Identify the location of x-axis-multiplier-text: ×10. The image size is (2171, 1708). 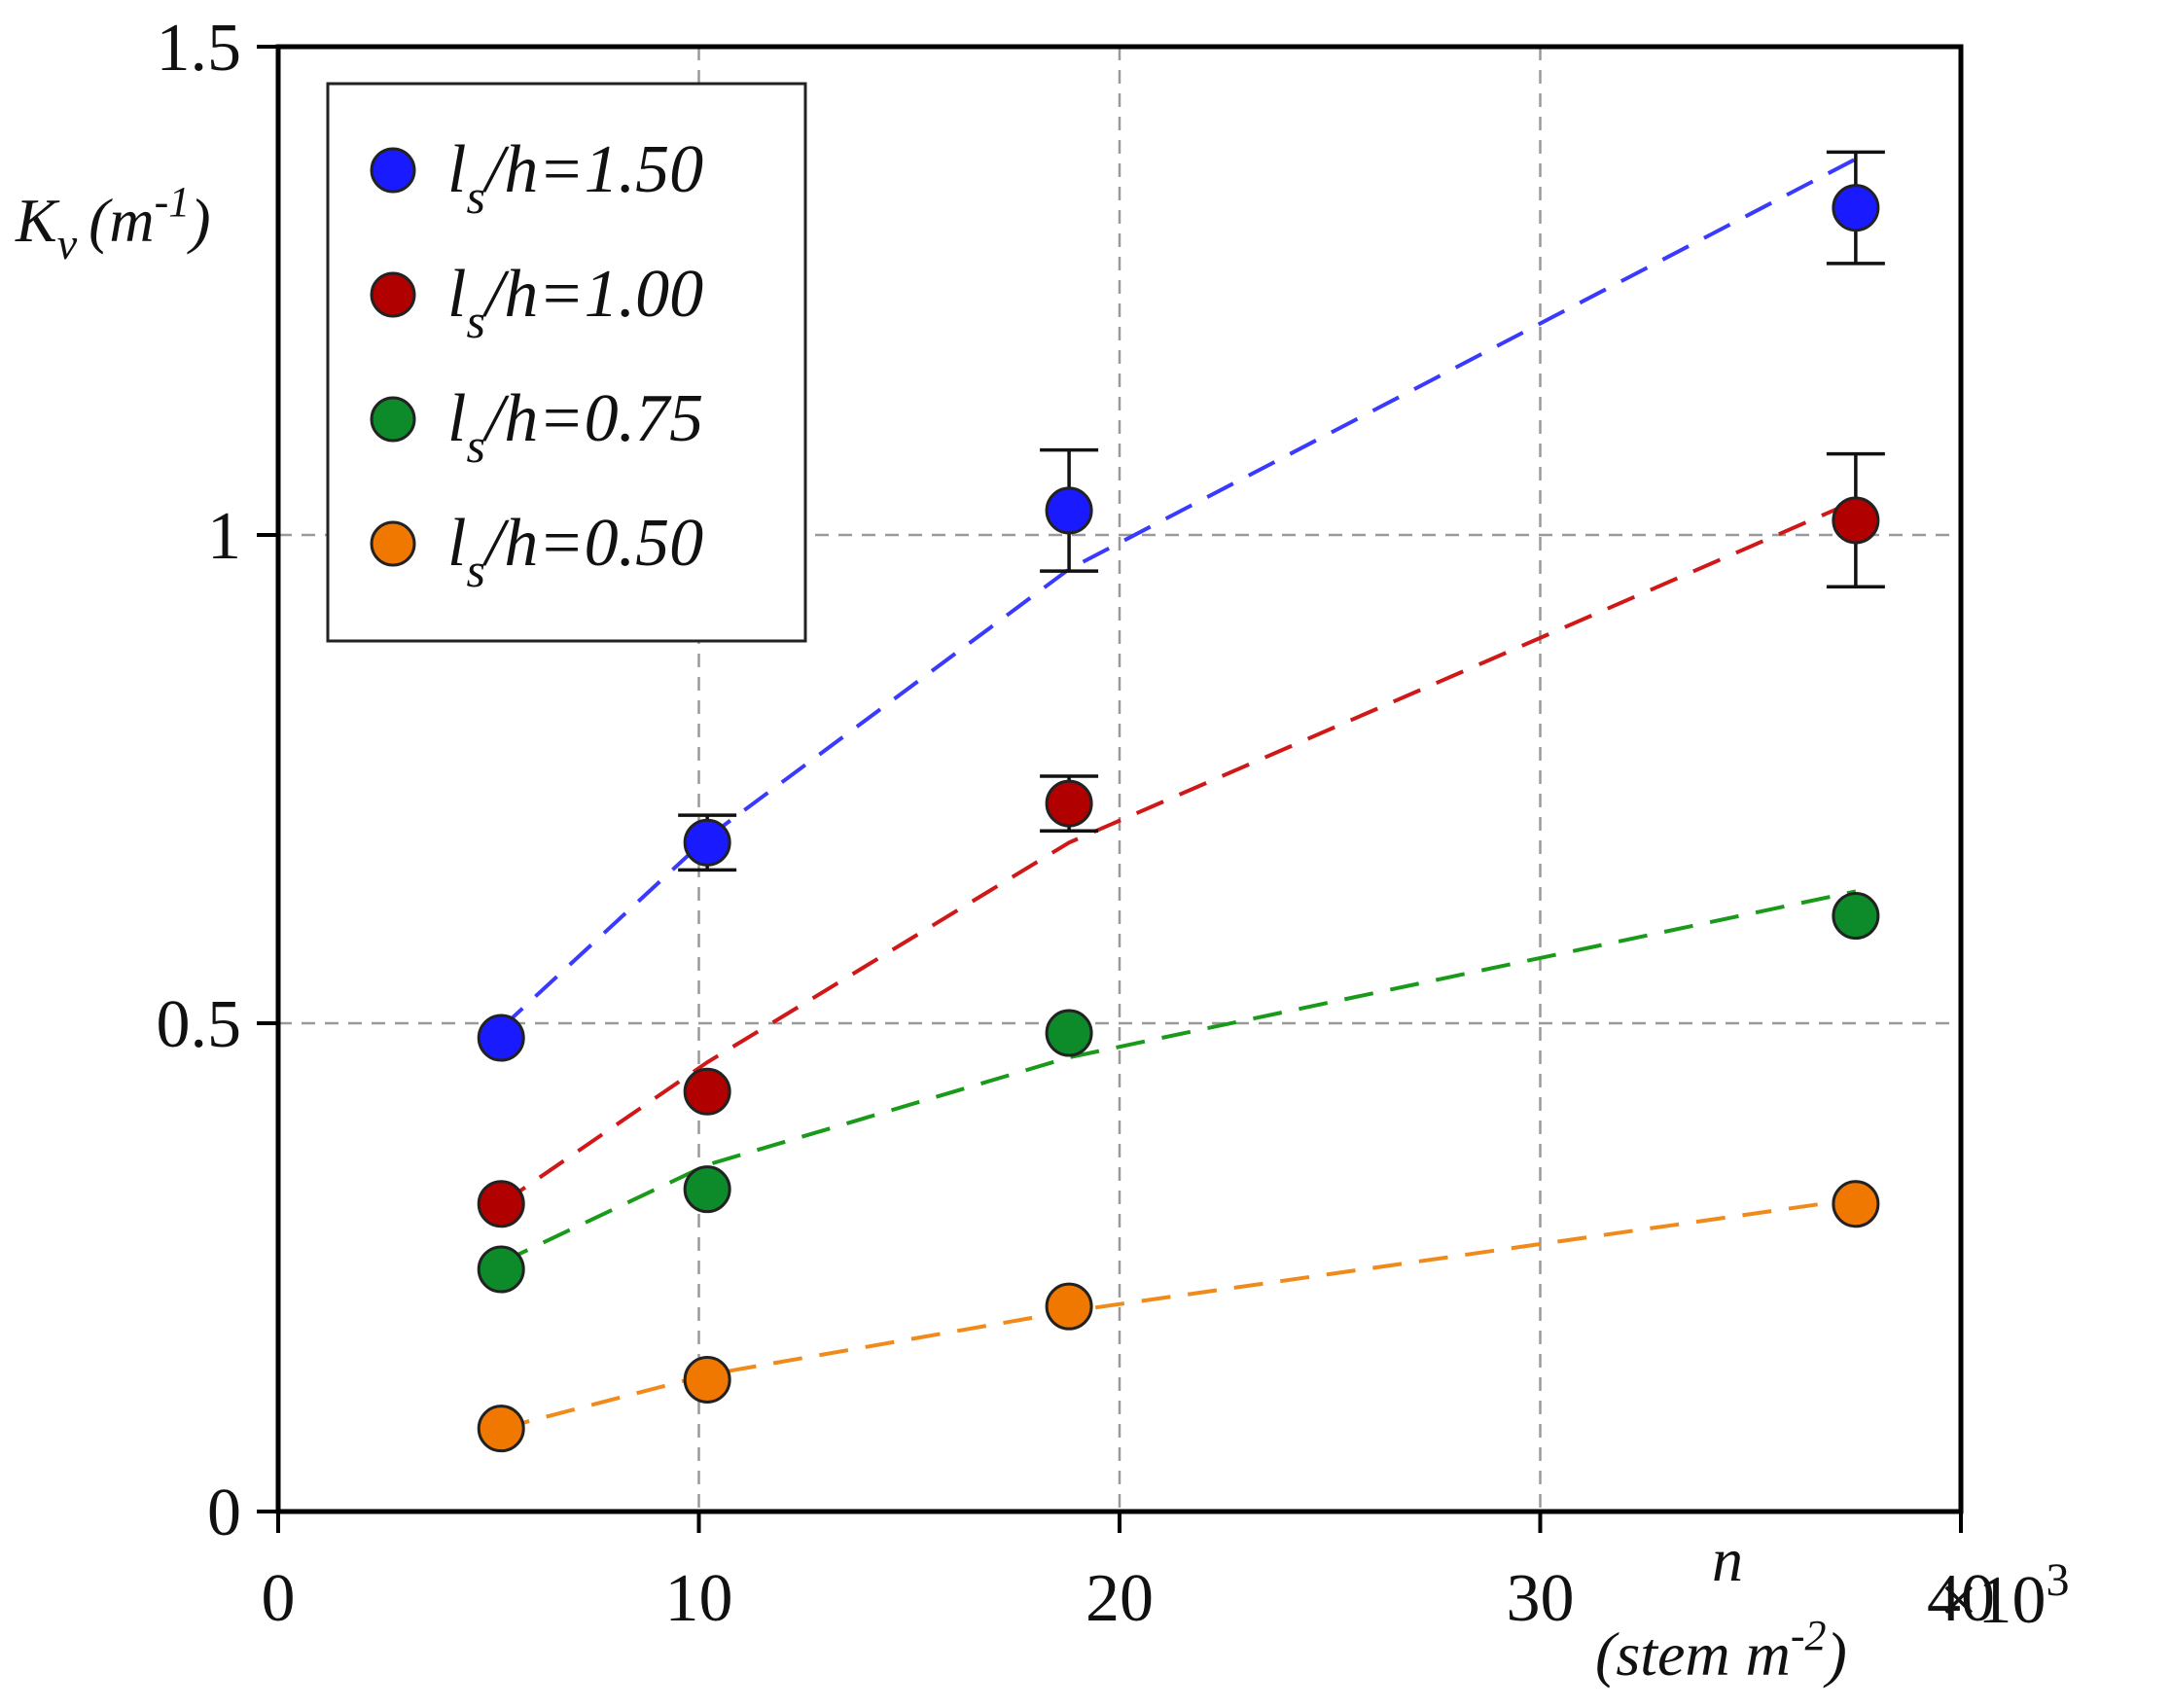
(1993, 1601).